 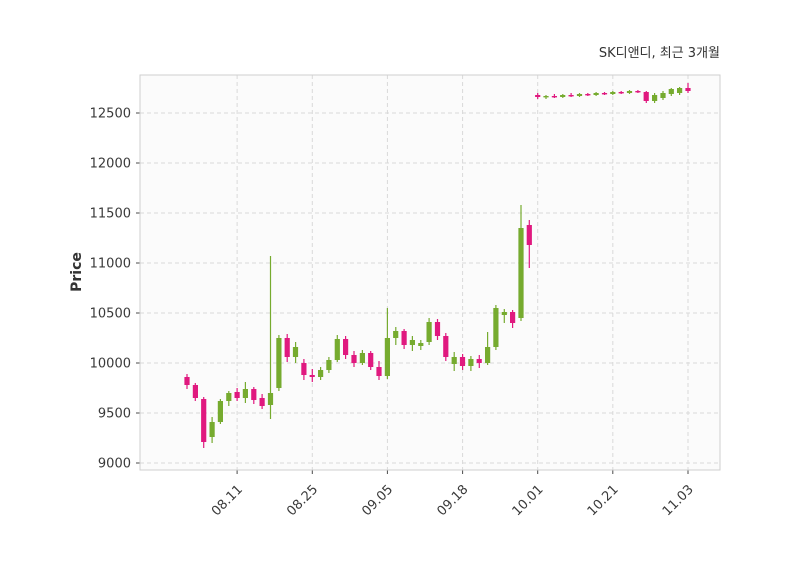 I want to click on y-axis-label: Price, so click(x=77, y=272).